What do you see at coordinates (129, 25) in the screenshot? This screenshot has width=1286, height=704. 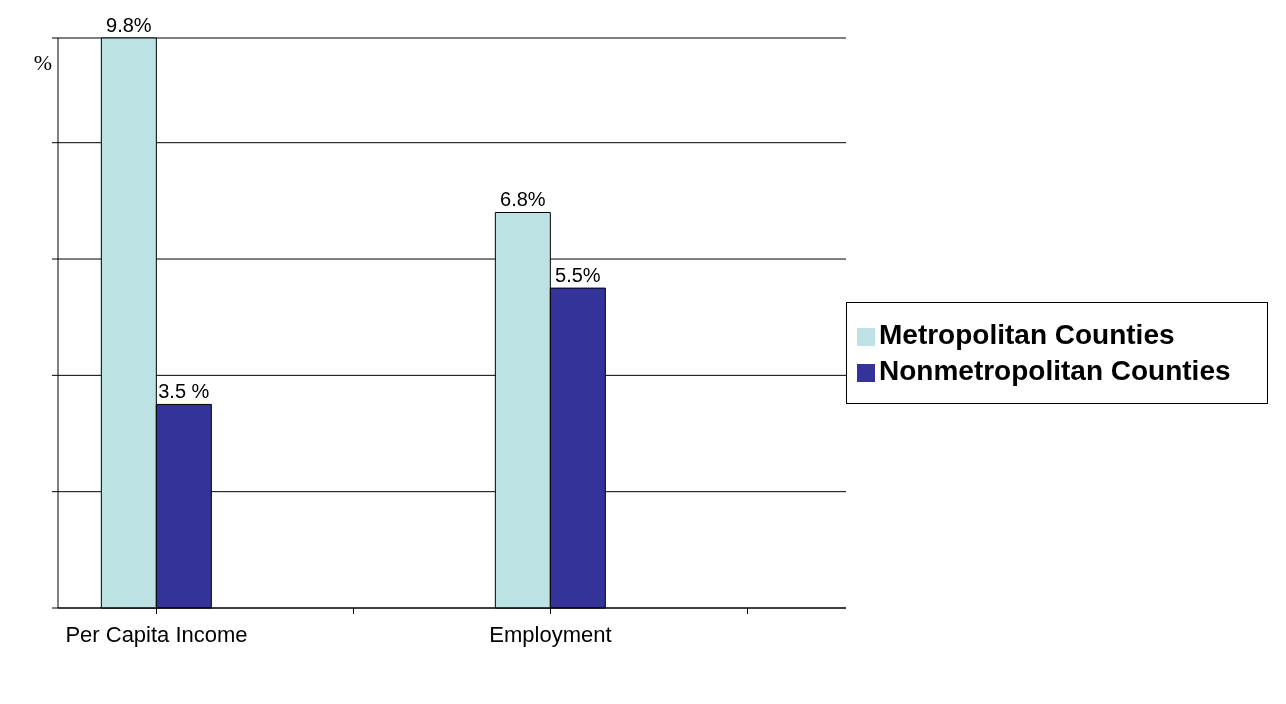 I see `data-label: 9.8%` at bounding box center [129, 25].